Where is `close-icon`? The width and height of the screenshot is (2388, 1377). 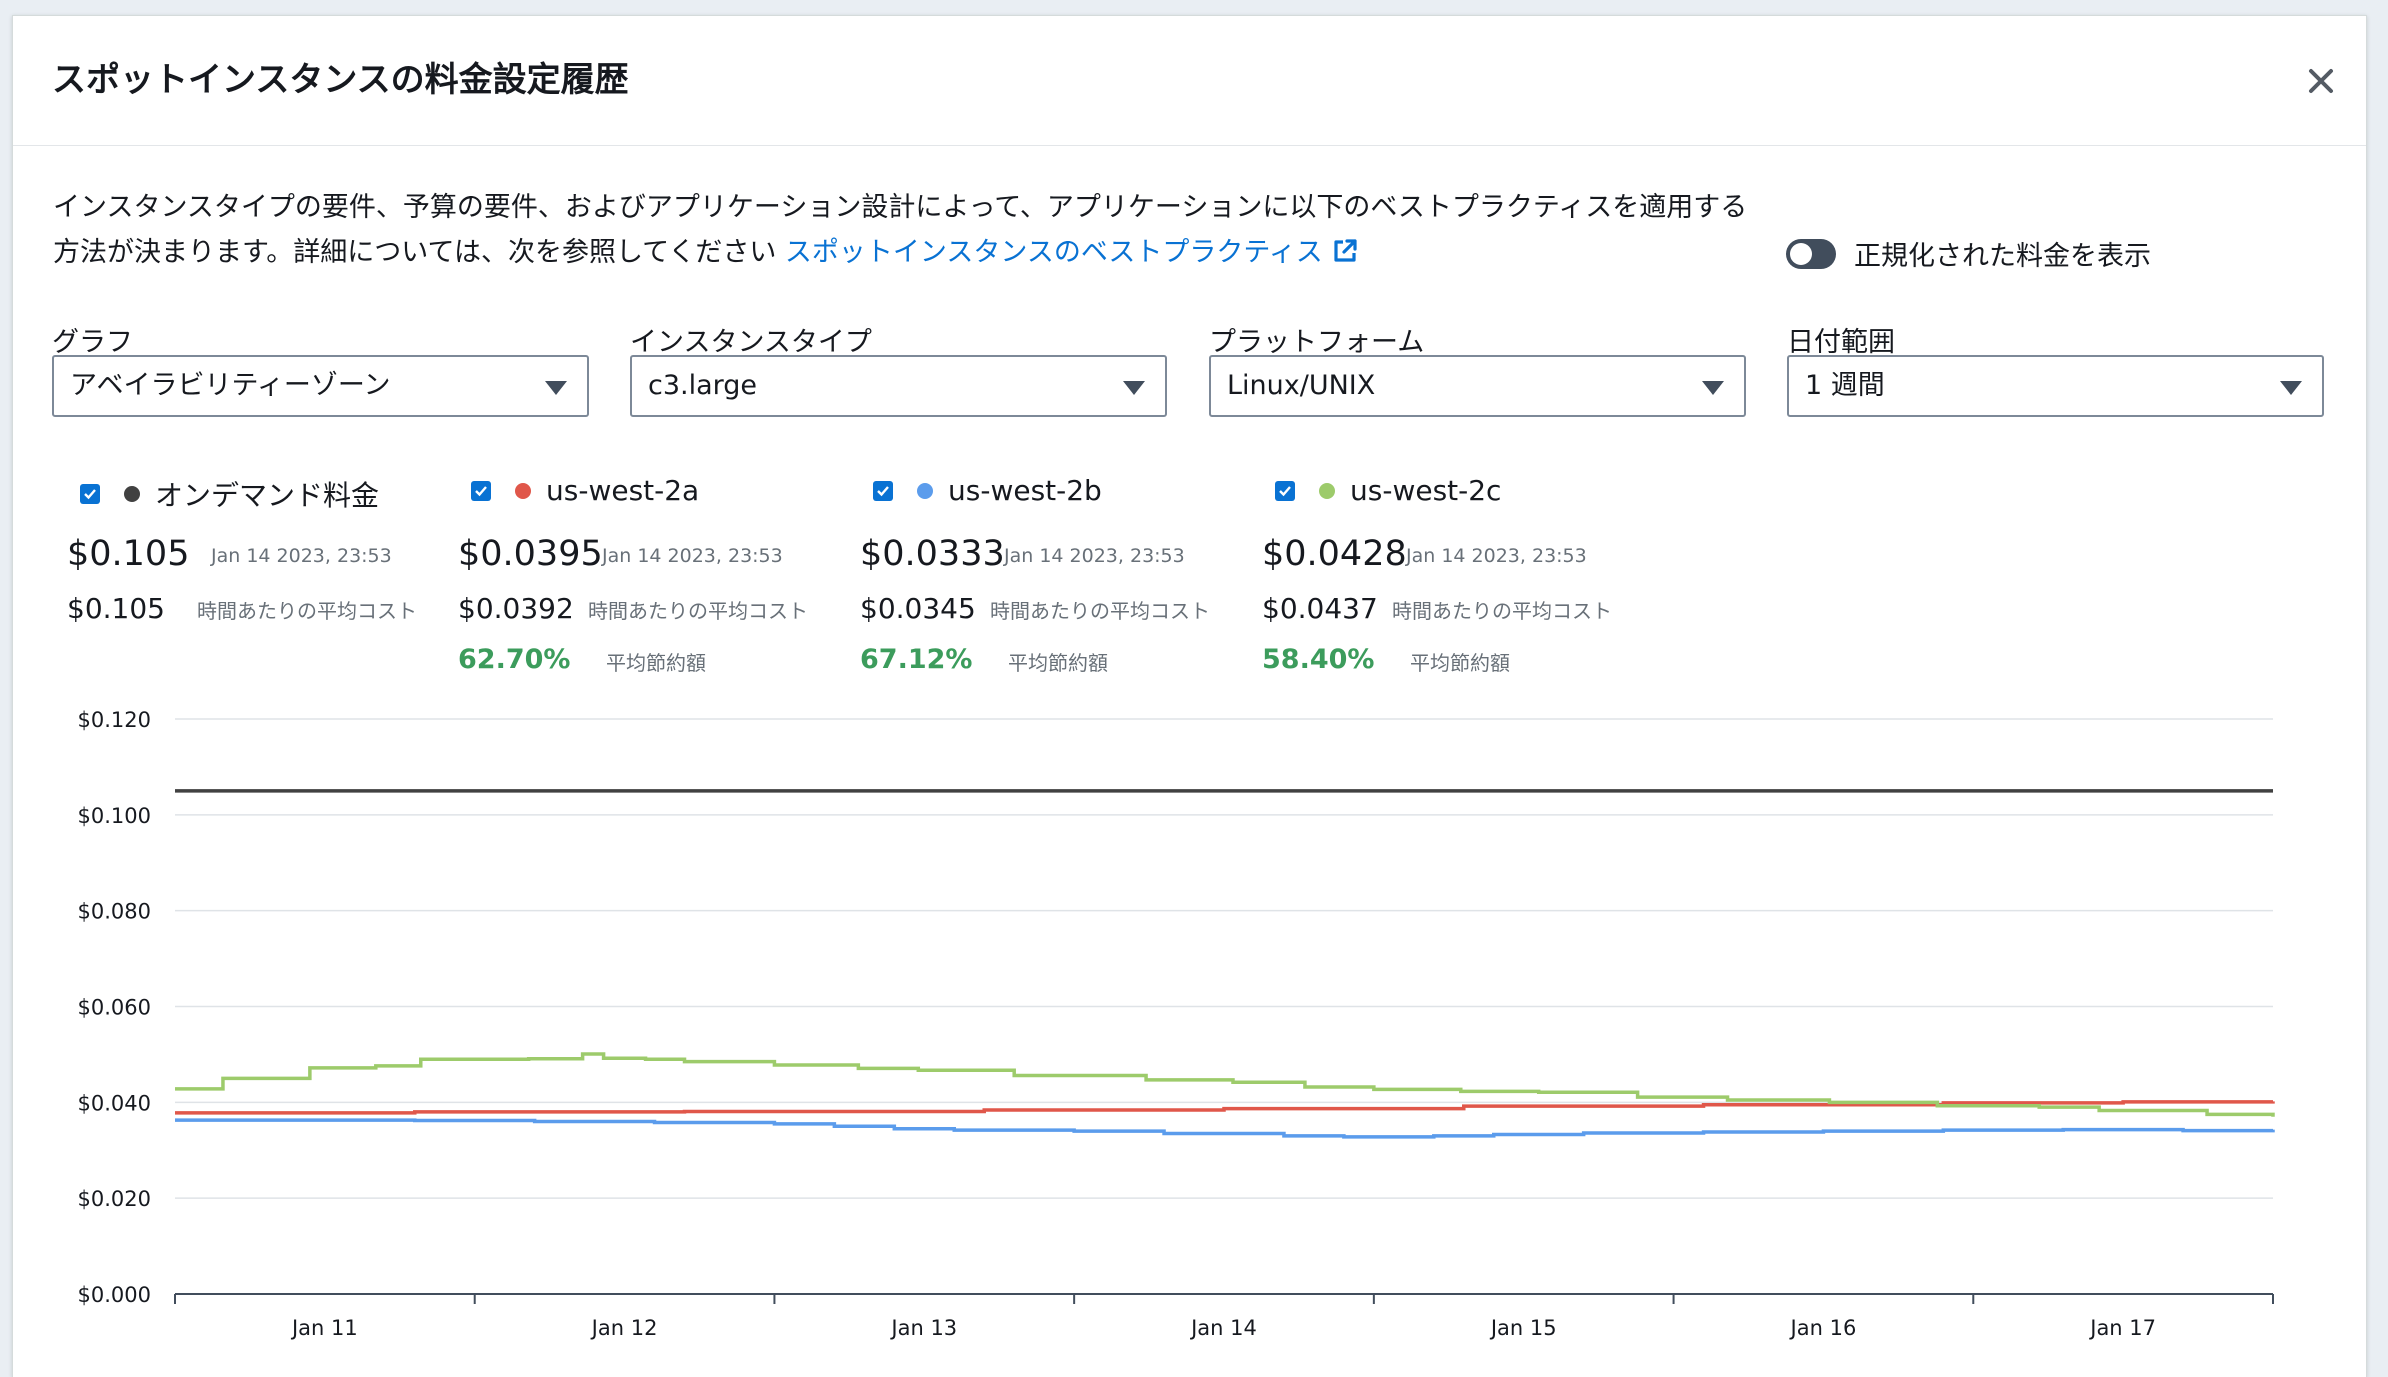 close-icon is located at coordinates (2321, 81).